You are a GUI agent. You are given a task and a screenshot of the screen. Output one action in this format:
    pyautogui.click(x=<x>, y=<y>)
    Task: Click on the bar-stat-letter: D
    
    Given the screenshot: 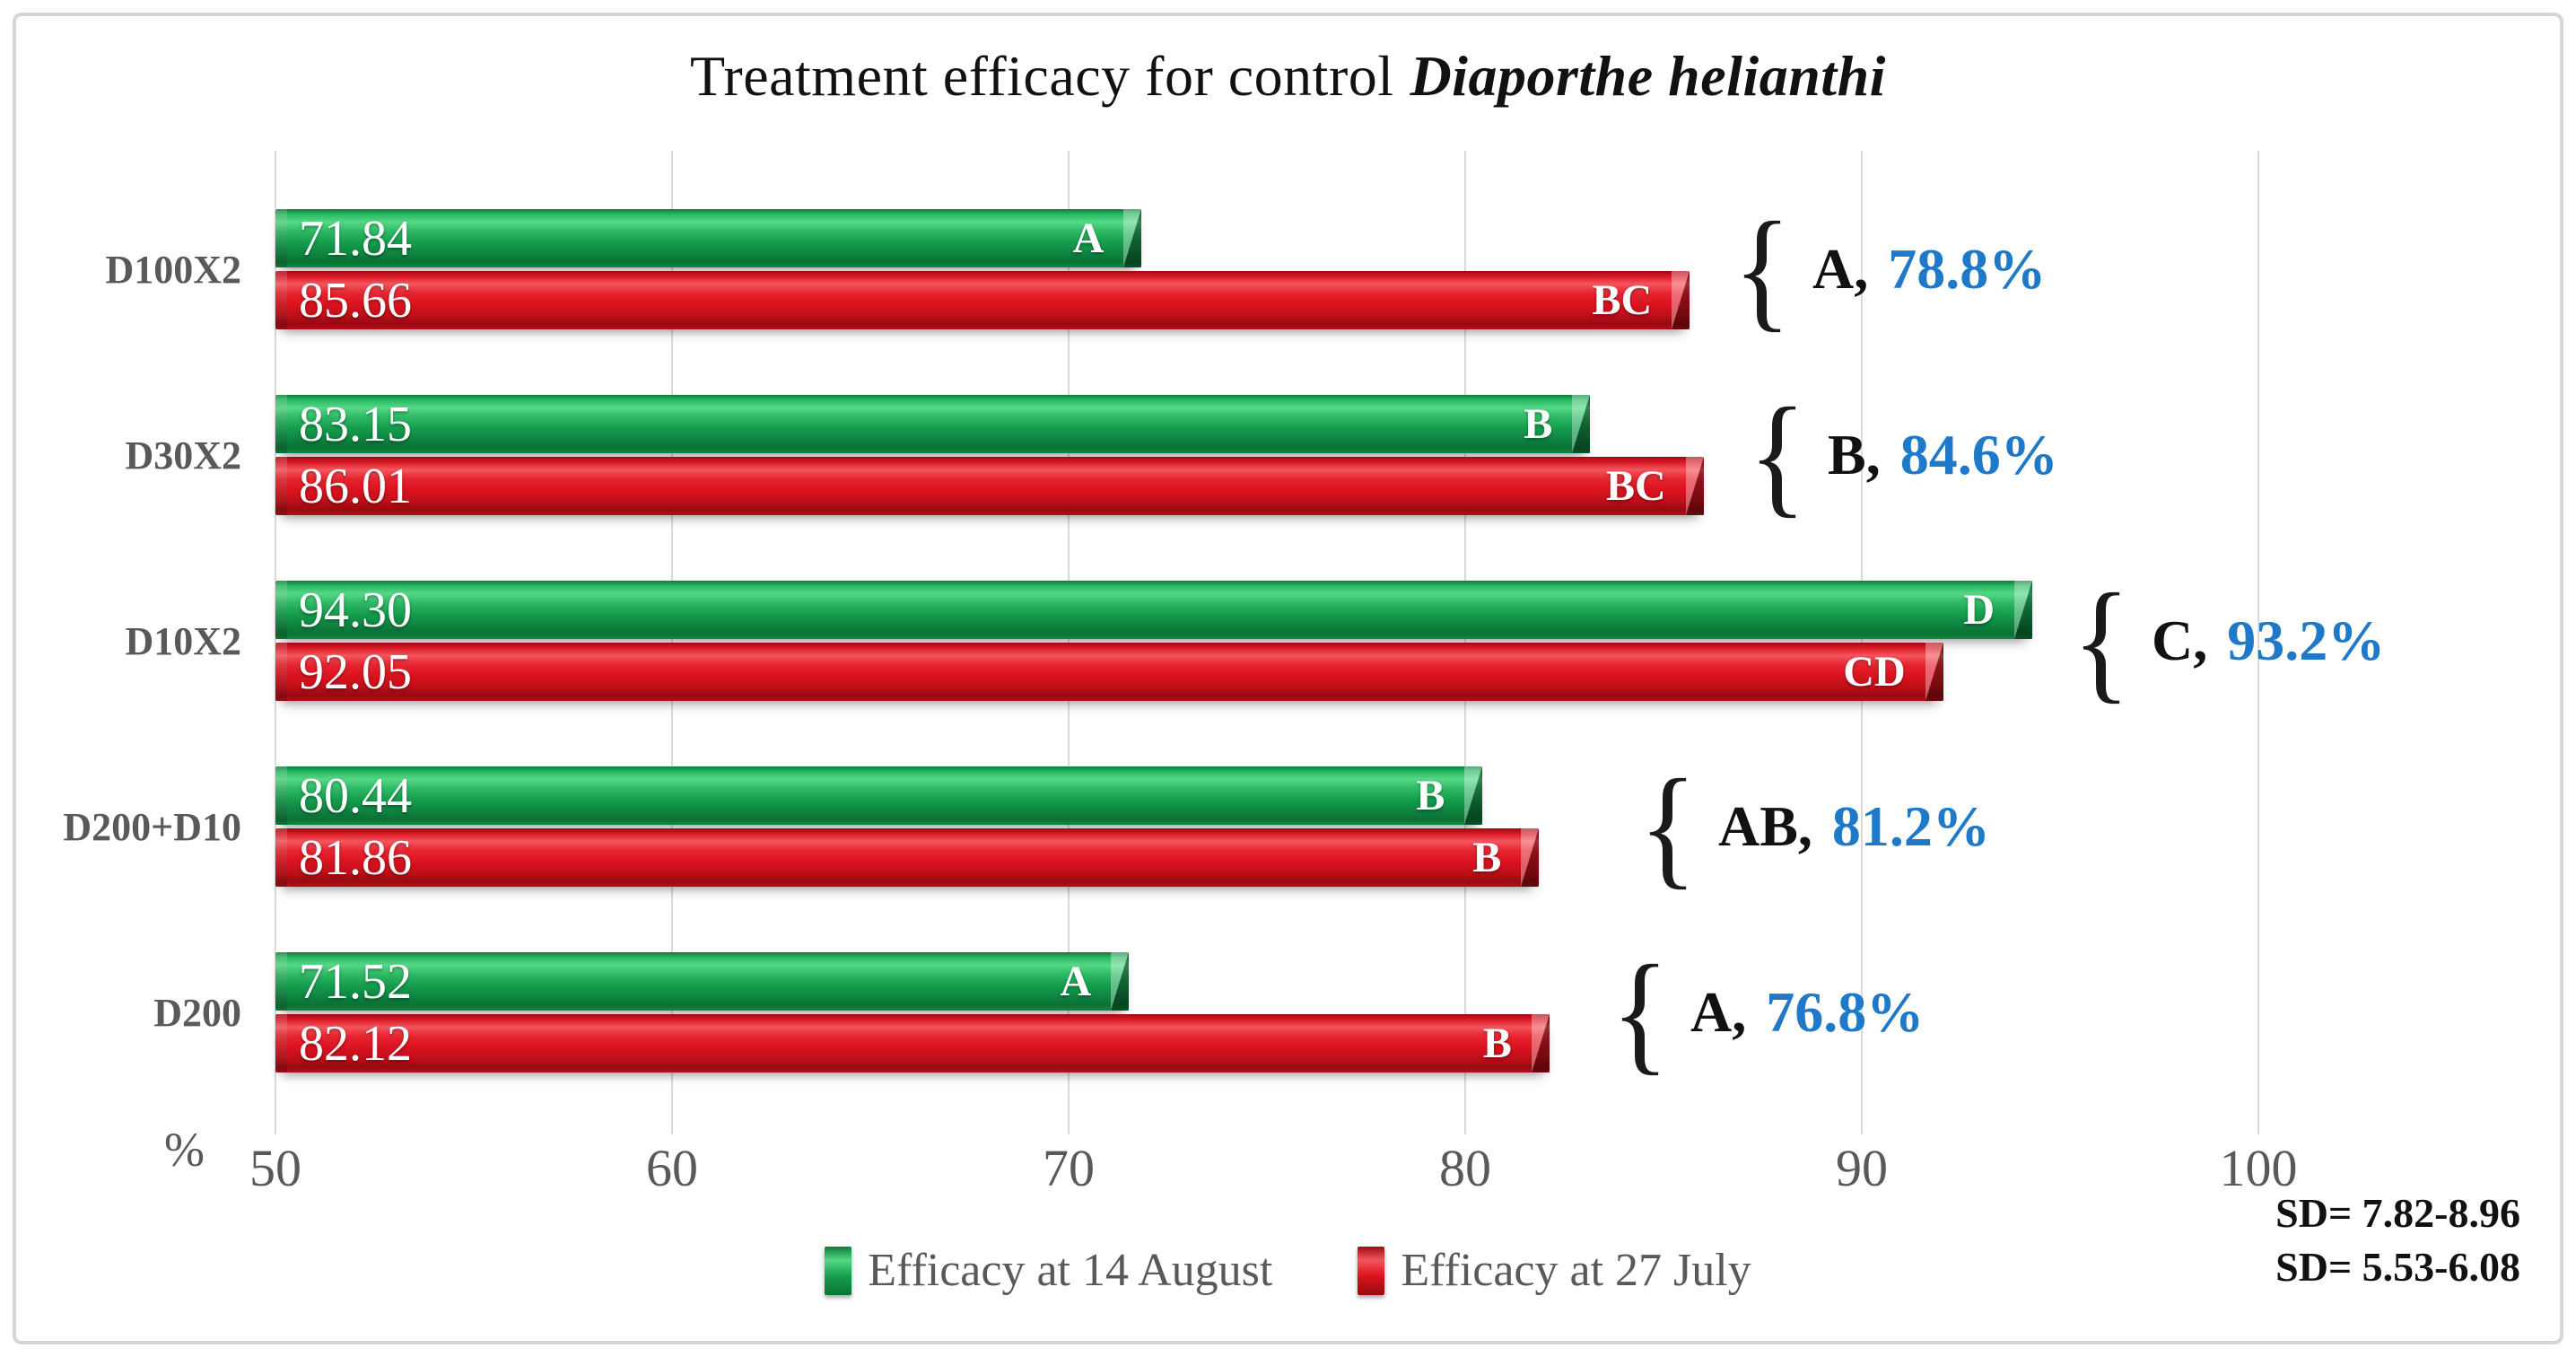 What is the action you would take?
    pyautogui.click(x=1979, y=610)
    